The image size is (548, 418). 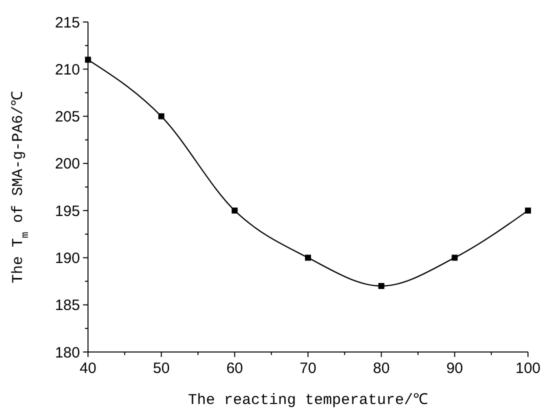 I want to click on y-tick-label: 215, so click(x=67, y=23).